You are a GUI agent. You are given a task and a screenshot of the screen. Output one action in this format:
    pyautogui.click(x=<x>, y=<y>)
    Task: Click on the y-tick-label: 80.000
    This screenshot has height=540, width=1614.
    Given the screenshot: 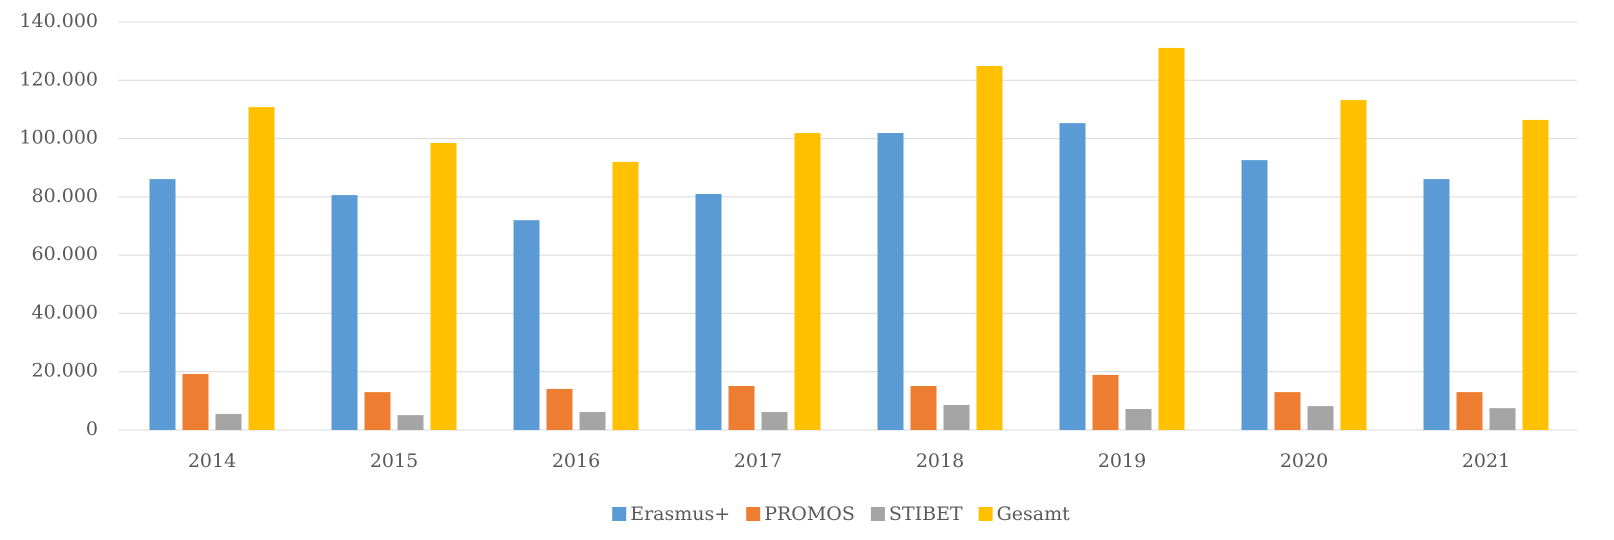 What is the action you would take?
    pyautogui.click(x=65, y=196)
    